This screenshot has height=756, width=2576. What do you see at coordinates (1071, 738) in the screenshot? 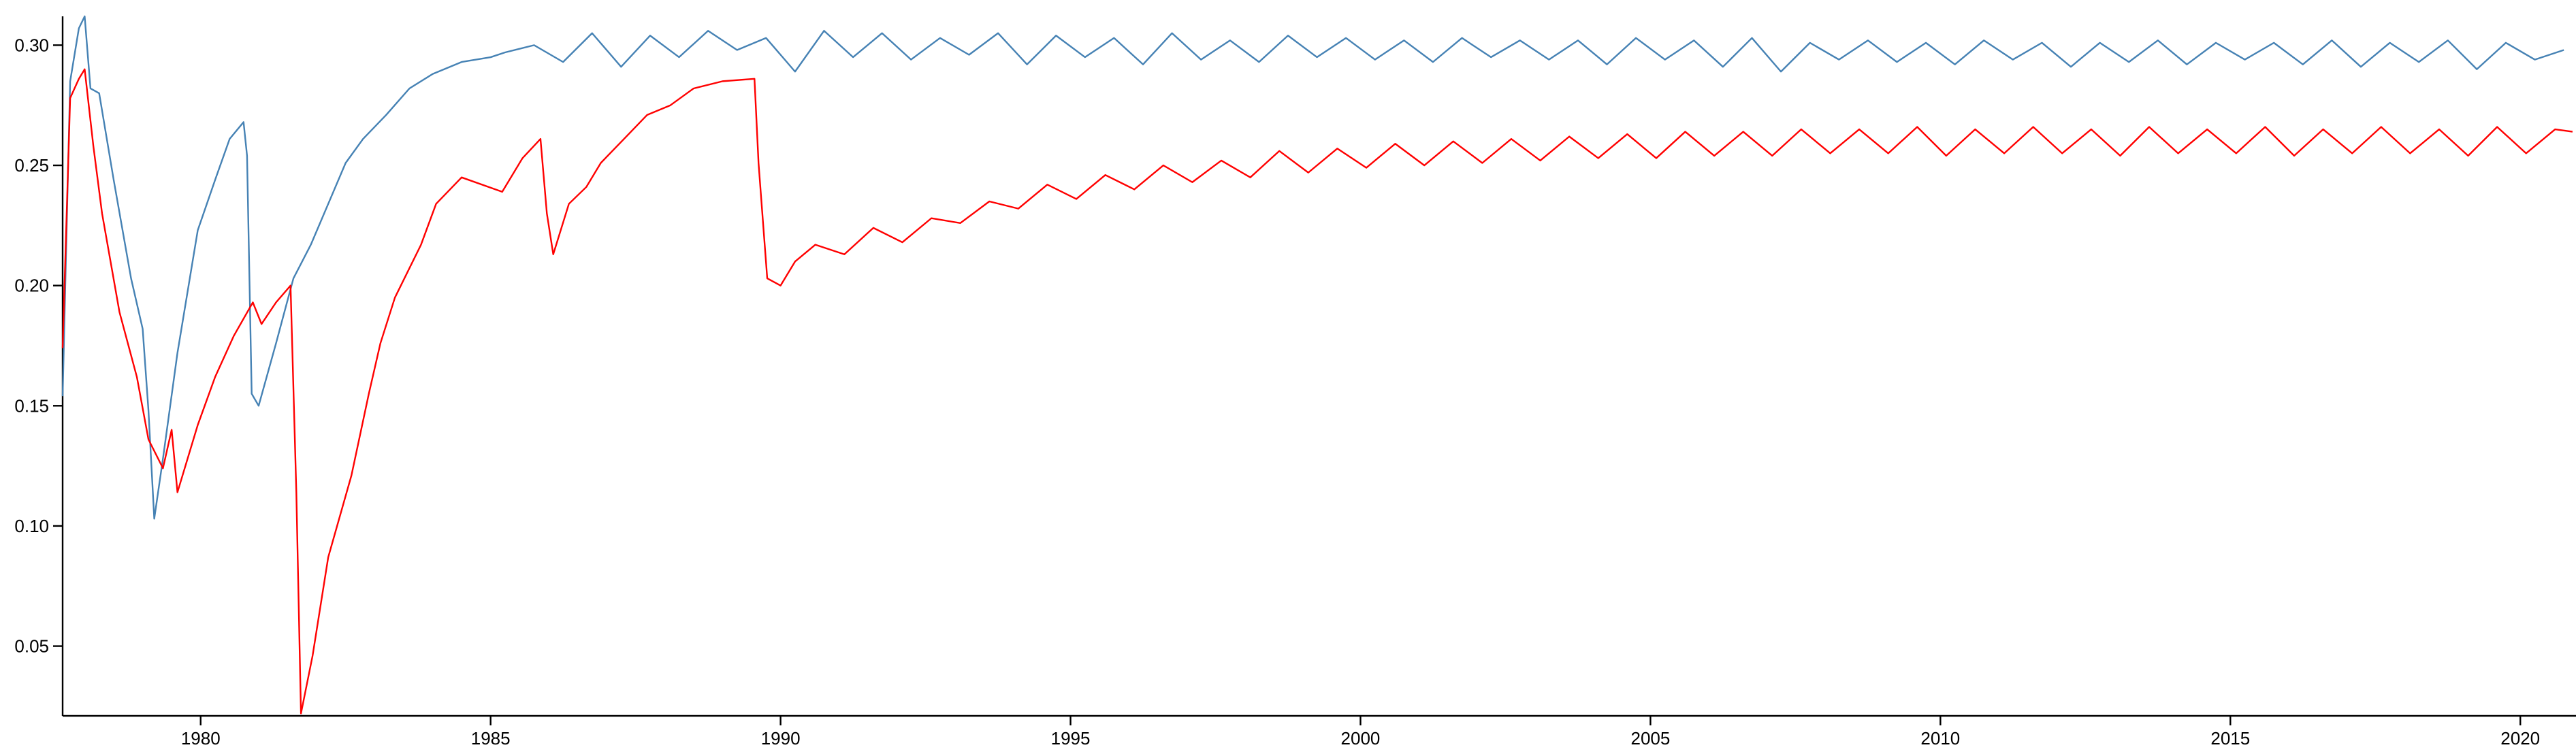
I see `x-tick-label: 1995` at bounding box center [1071, 738].